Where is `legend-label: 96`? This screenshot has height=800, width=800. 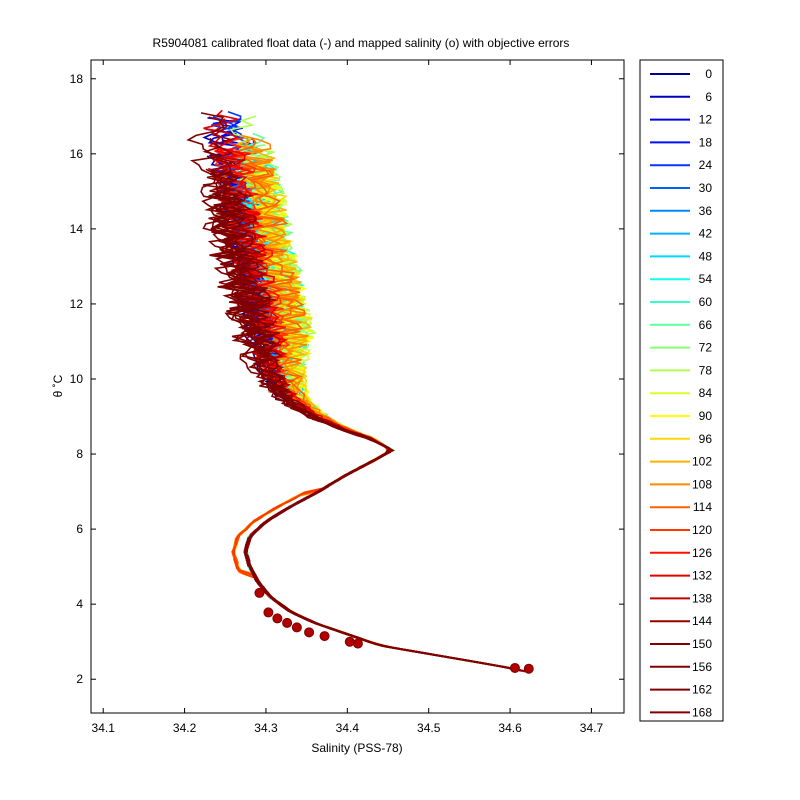
legend-label: 96 is located at coordinates (706, 439).